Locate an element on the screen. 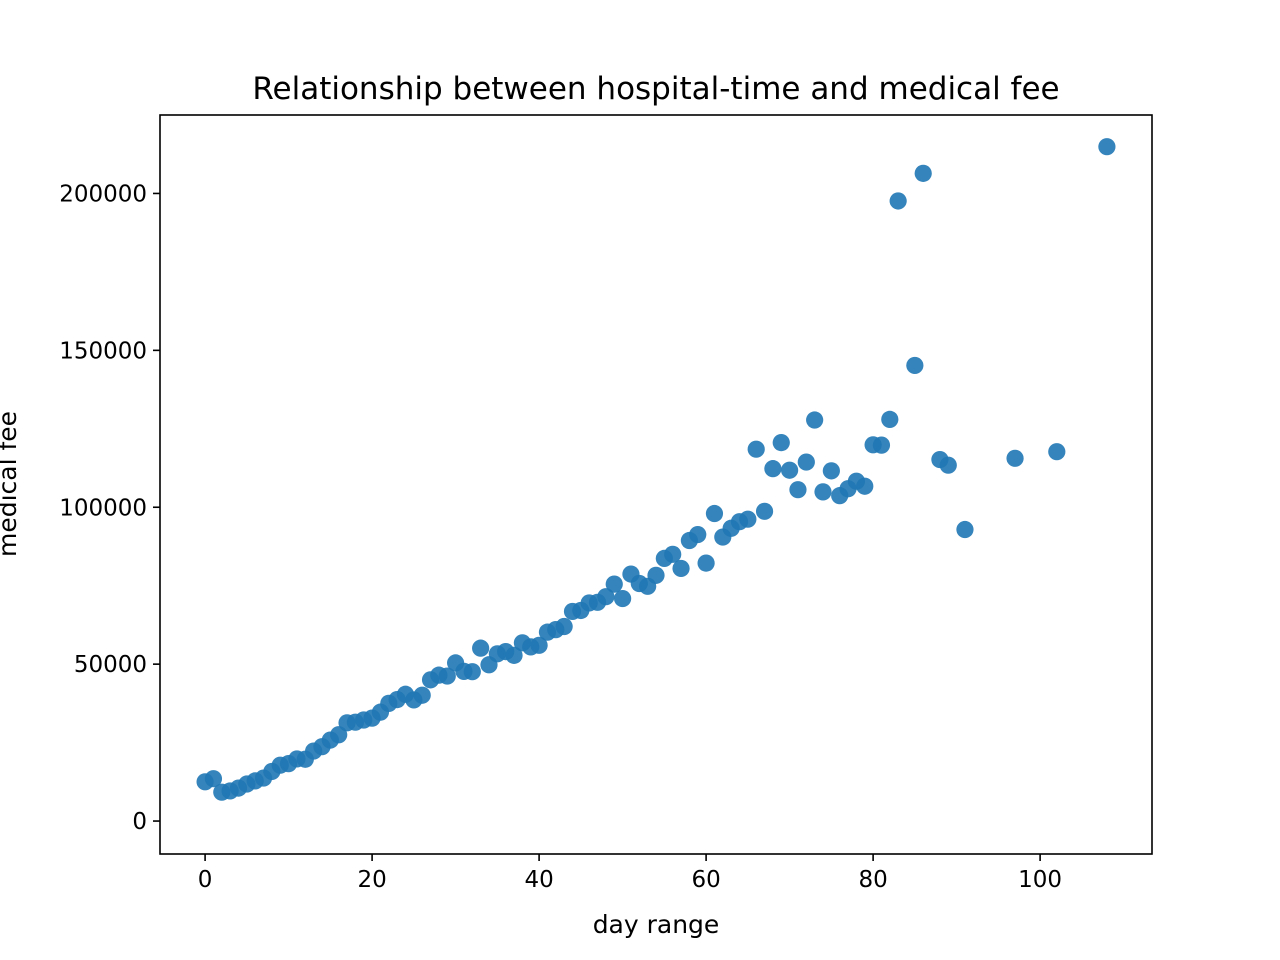 The image size is (1280, 960). x-tick-label: 40 is located at coordinates (538, 880).